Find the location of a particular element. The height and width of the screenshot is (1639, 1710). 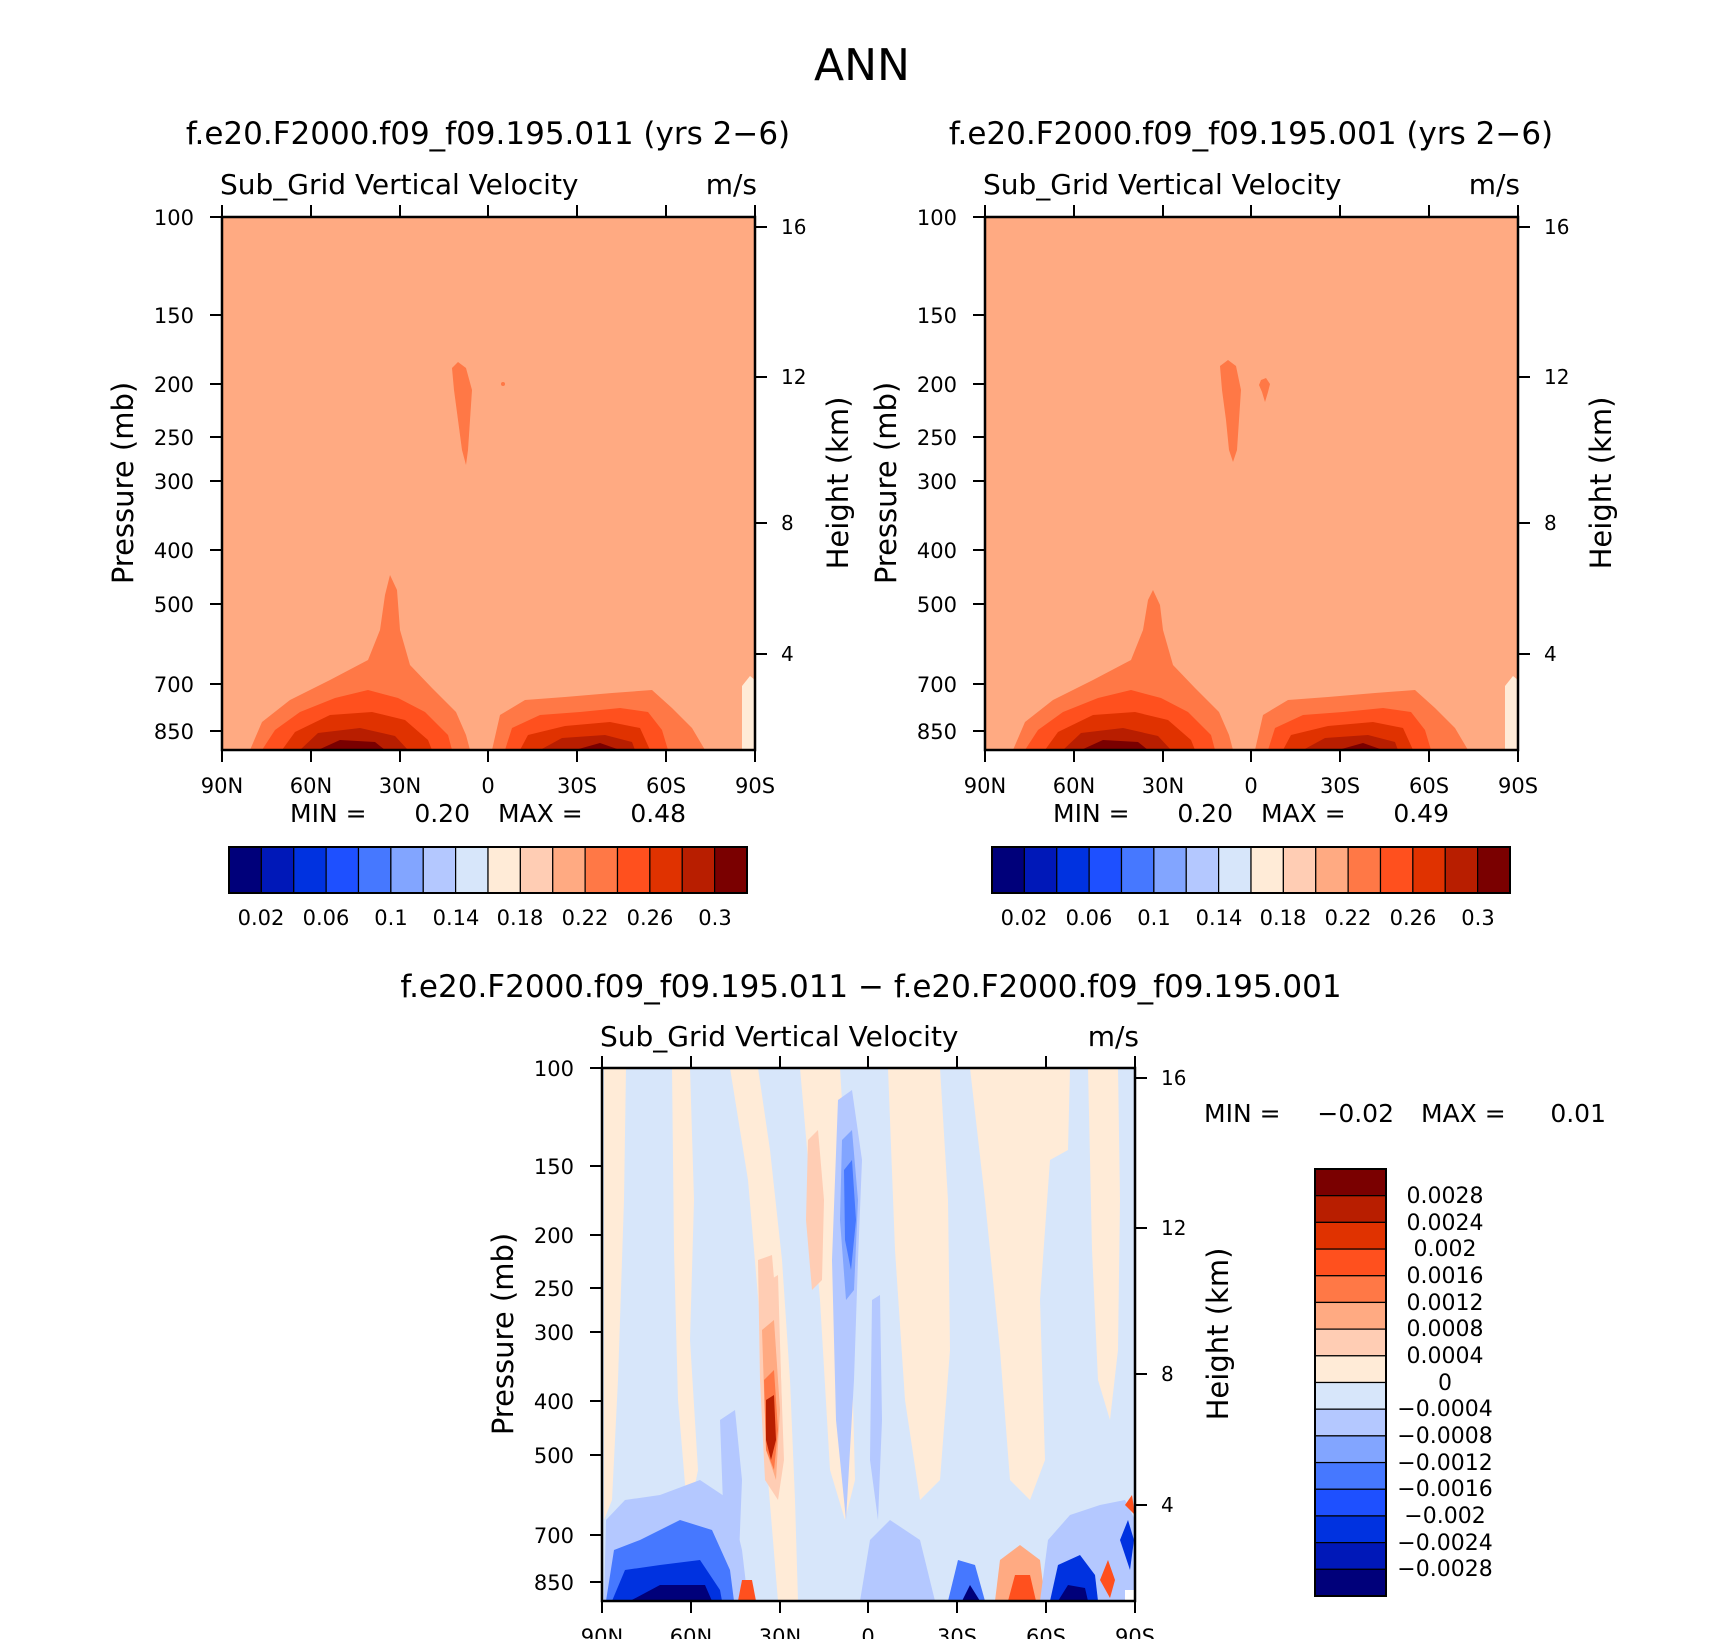

colorbar-label: −0.0024 is located at coordinates (1444, 1543).